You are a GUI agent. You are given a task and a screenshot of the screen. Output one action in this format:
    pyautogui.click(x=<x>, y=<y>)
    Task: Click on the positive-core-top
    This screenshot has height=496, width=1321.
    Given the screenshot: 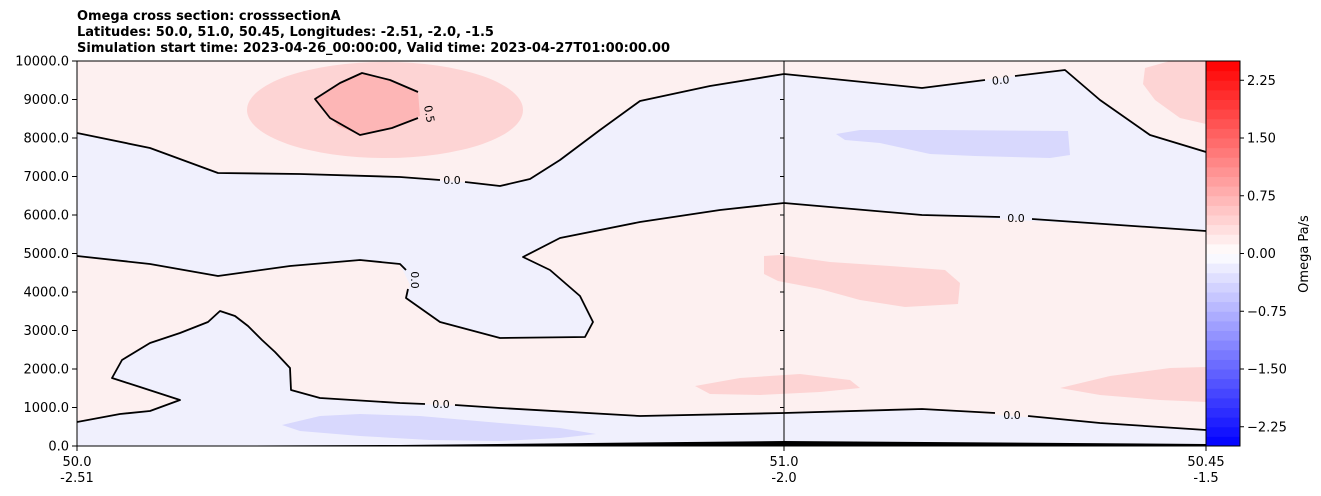 What is the action you would take?
    pyautogui.click(x=367, y=104)
    